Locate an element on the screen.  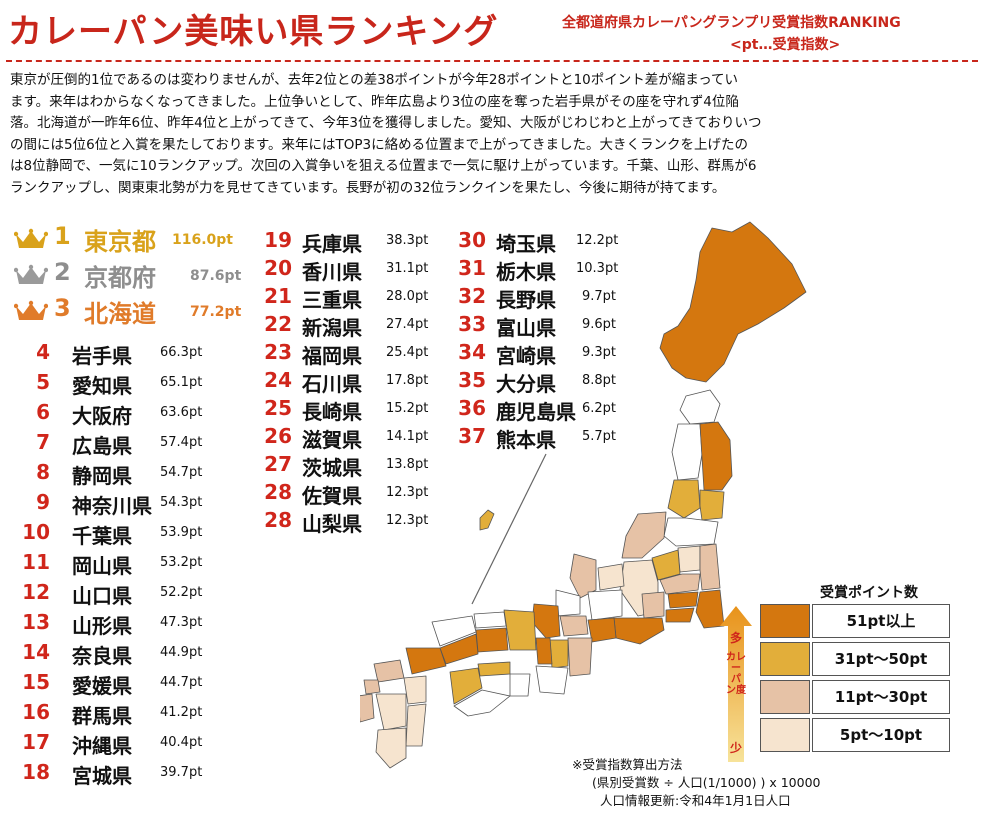
calc-formula: (県別受賞数 ÷ 人口(1/1000) ) x 10000 is located at coordinates (706, 782).